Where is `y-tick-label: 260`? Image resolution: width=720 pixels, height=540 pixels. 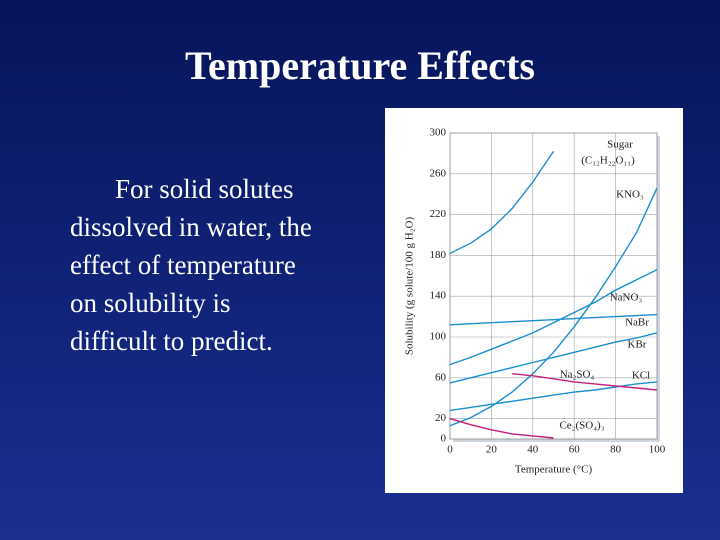 y-tick-label: 260 is located at coordinates (438, 173).